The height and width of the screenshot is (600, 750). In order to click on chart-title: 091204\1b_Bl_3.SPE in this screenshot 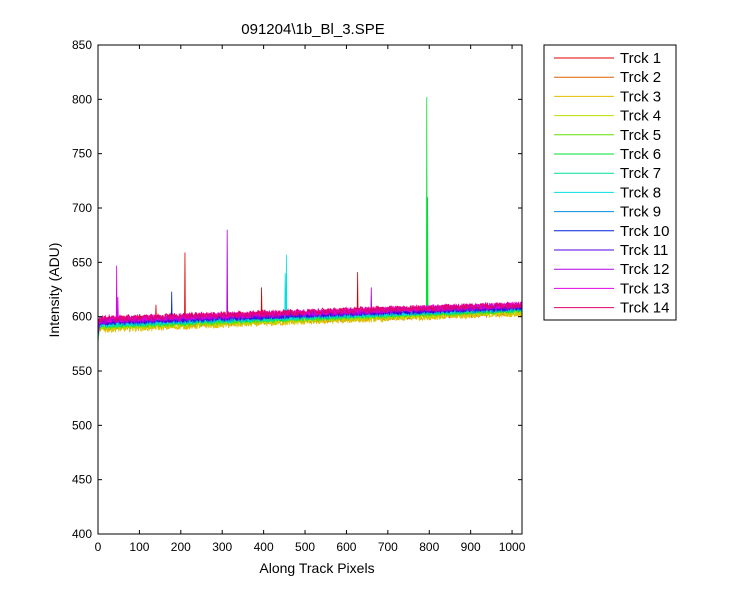, I will do `click(312, 29)`.